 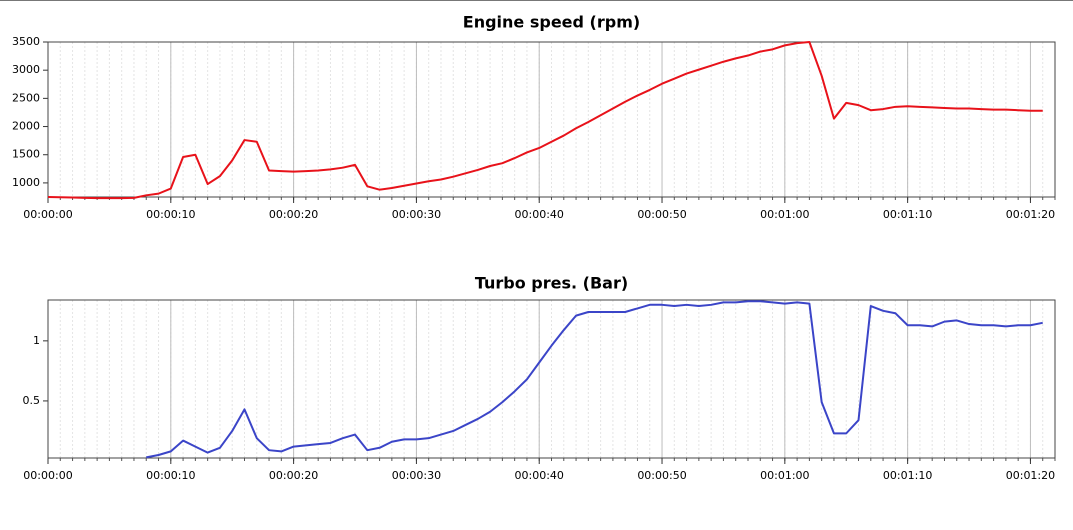 I want to click on y-tick-label: 3000, so click(x=26, y=69).